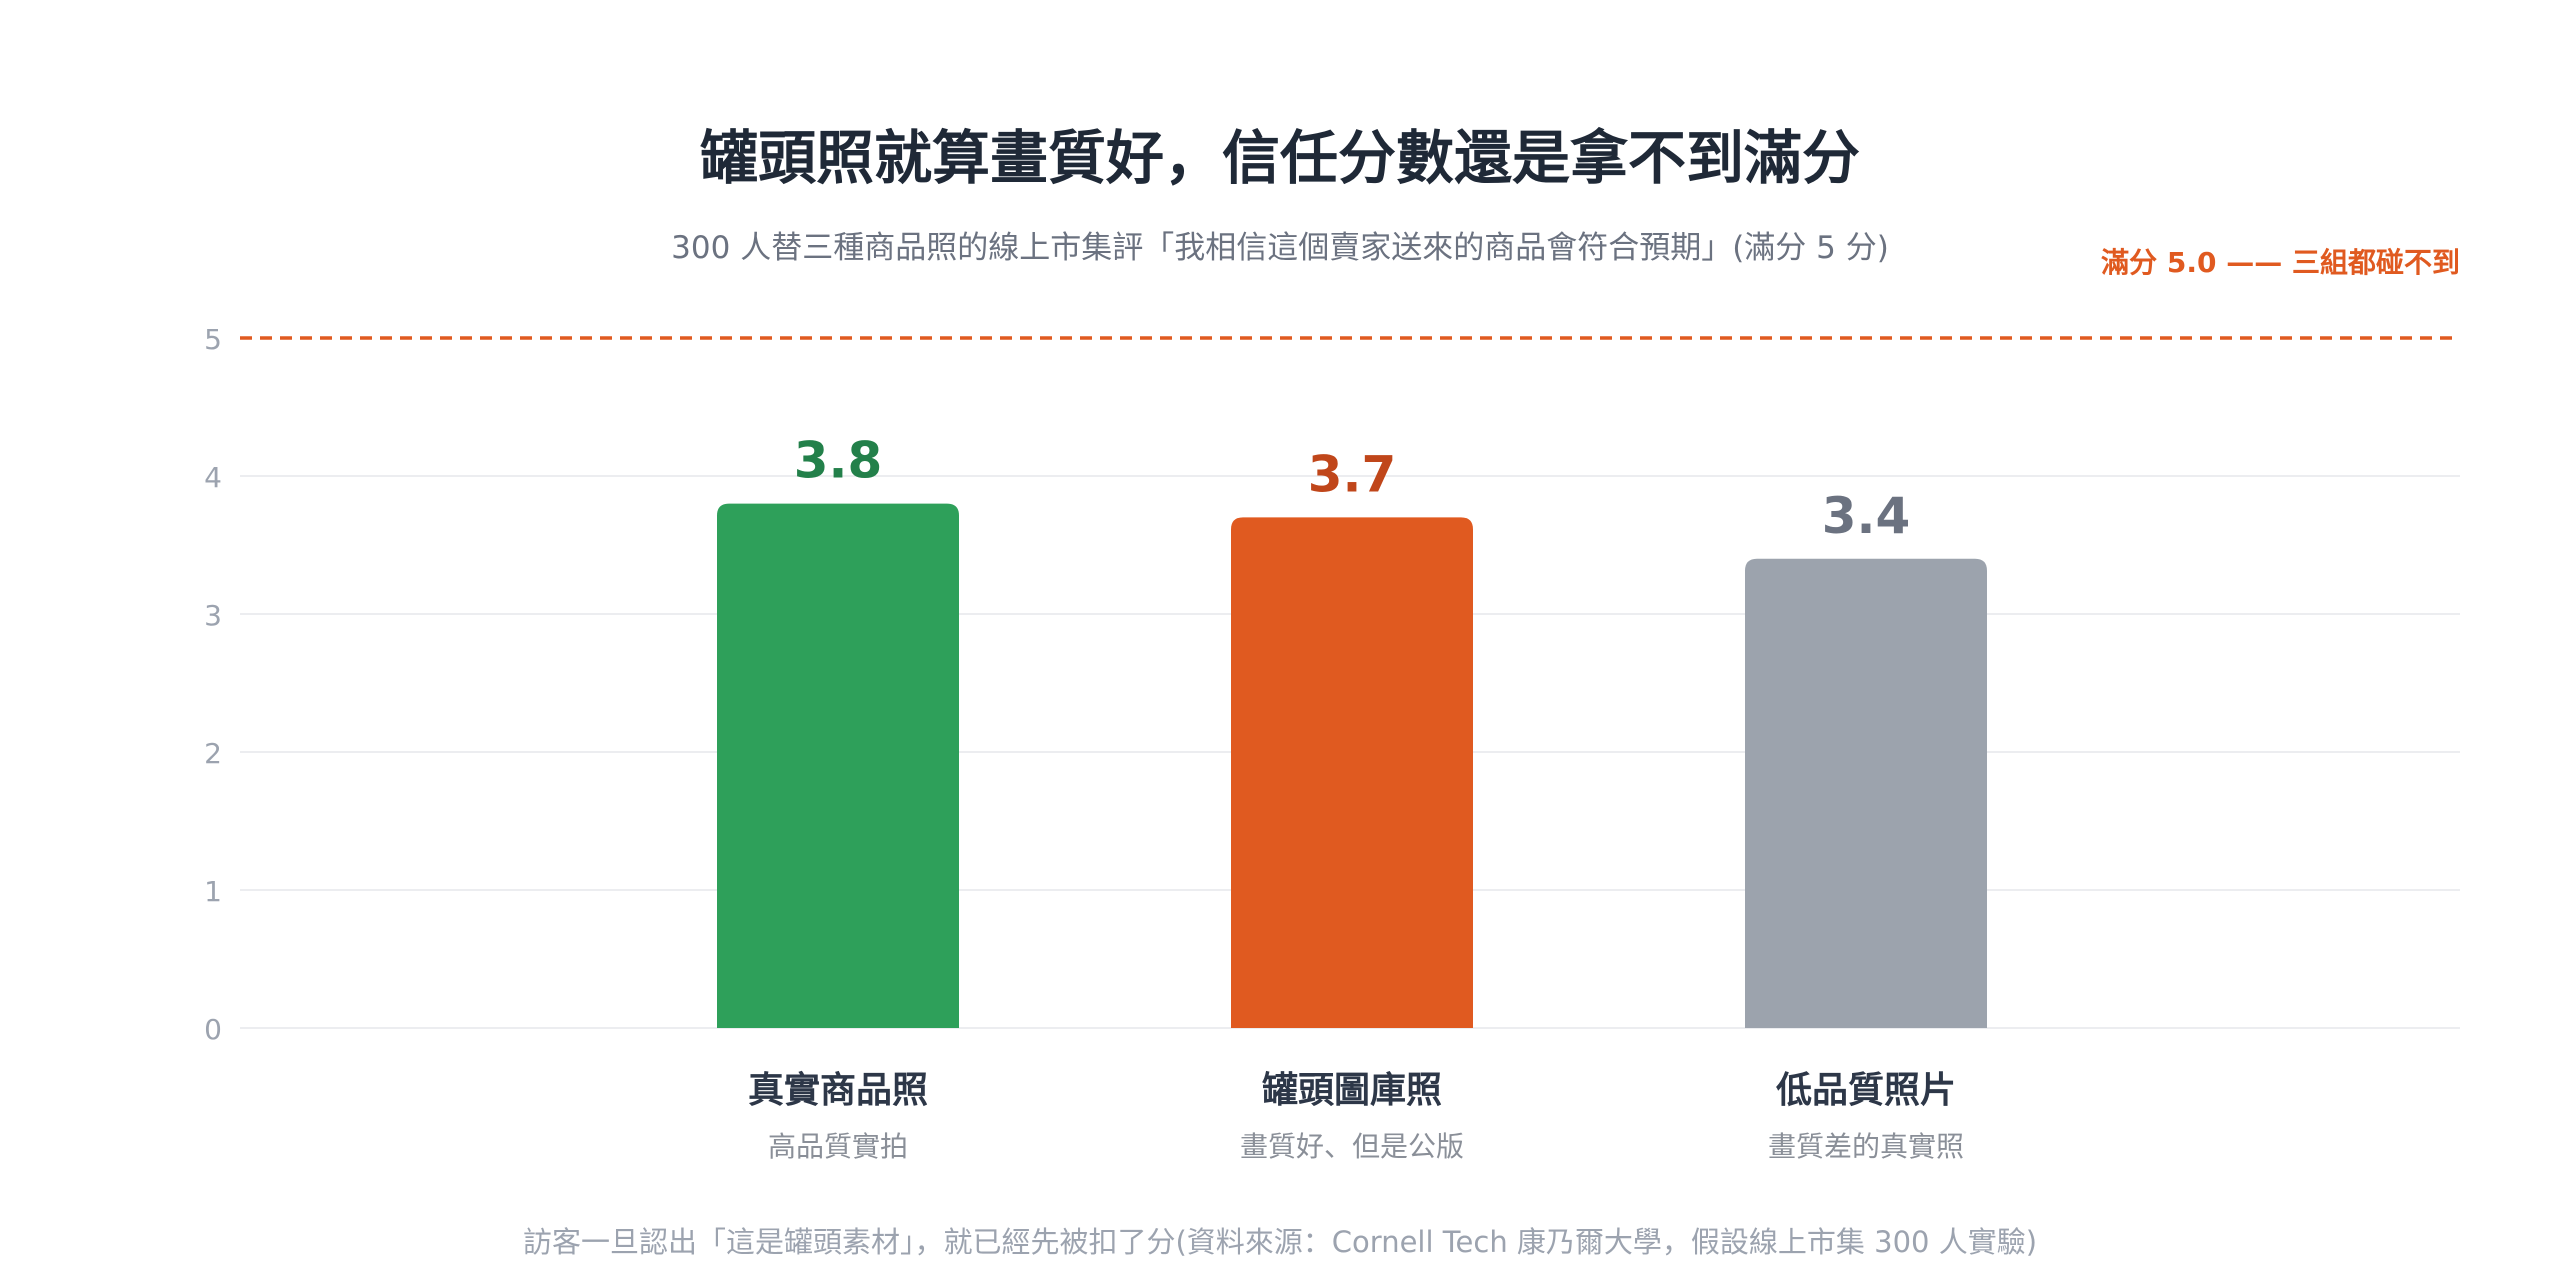 Image resolution: width=2560 pixels, height=1267 pixels. I want to click on y-tick-label: 4, so click(213, 477).